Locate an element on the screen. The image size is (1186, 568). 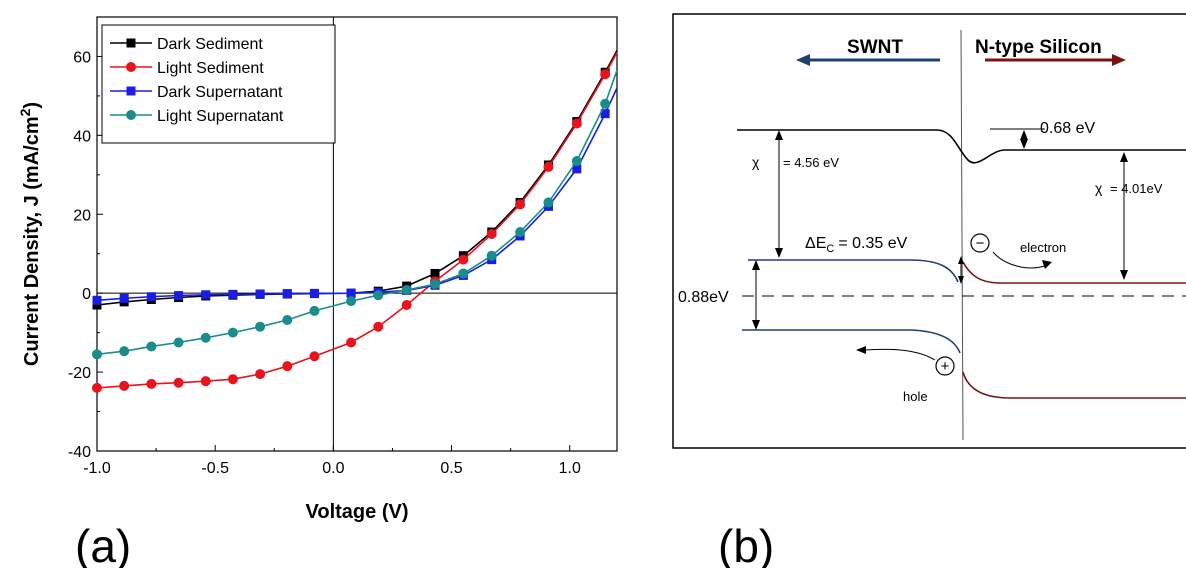
x-tick-label: 1.0 is located at coordinates (570, 468).